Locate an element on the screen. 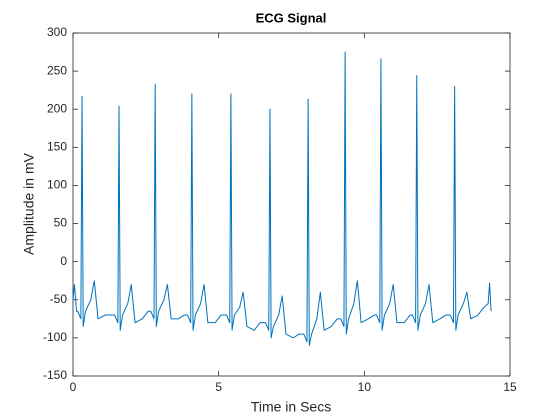  y-tick-label: -150 is located at coordinates (55, 375).